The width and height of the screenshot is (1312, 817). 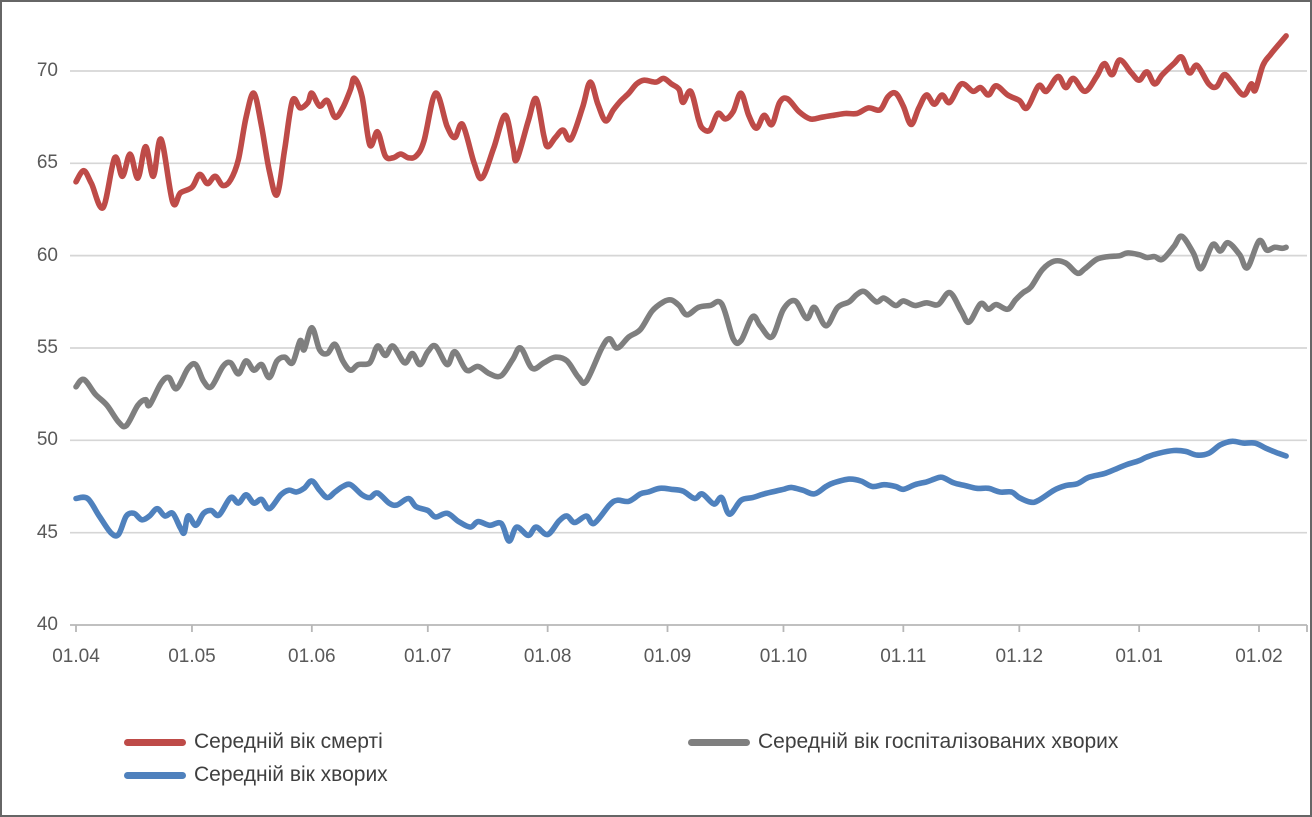 What do you see at coordinates (719, 742) in the screenshot?
I see `legend-swatch-gray-line` at bounding box center [719, 742].